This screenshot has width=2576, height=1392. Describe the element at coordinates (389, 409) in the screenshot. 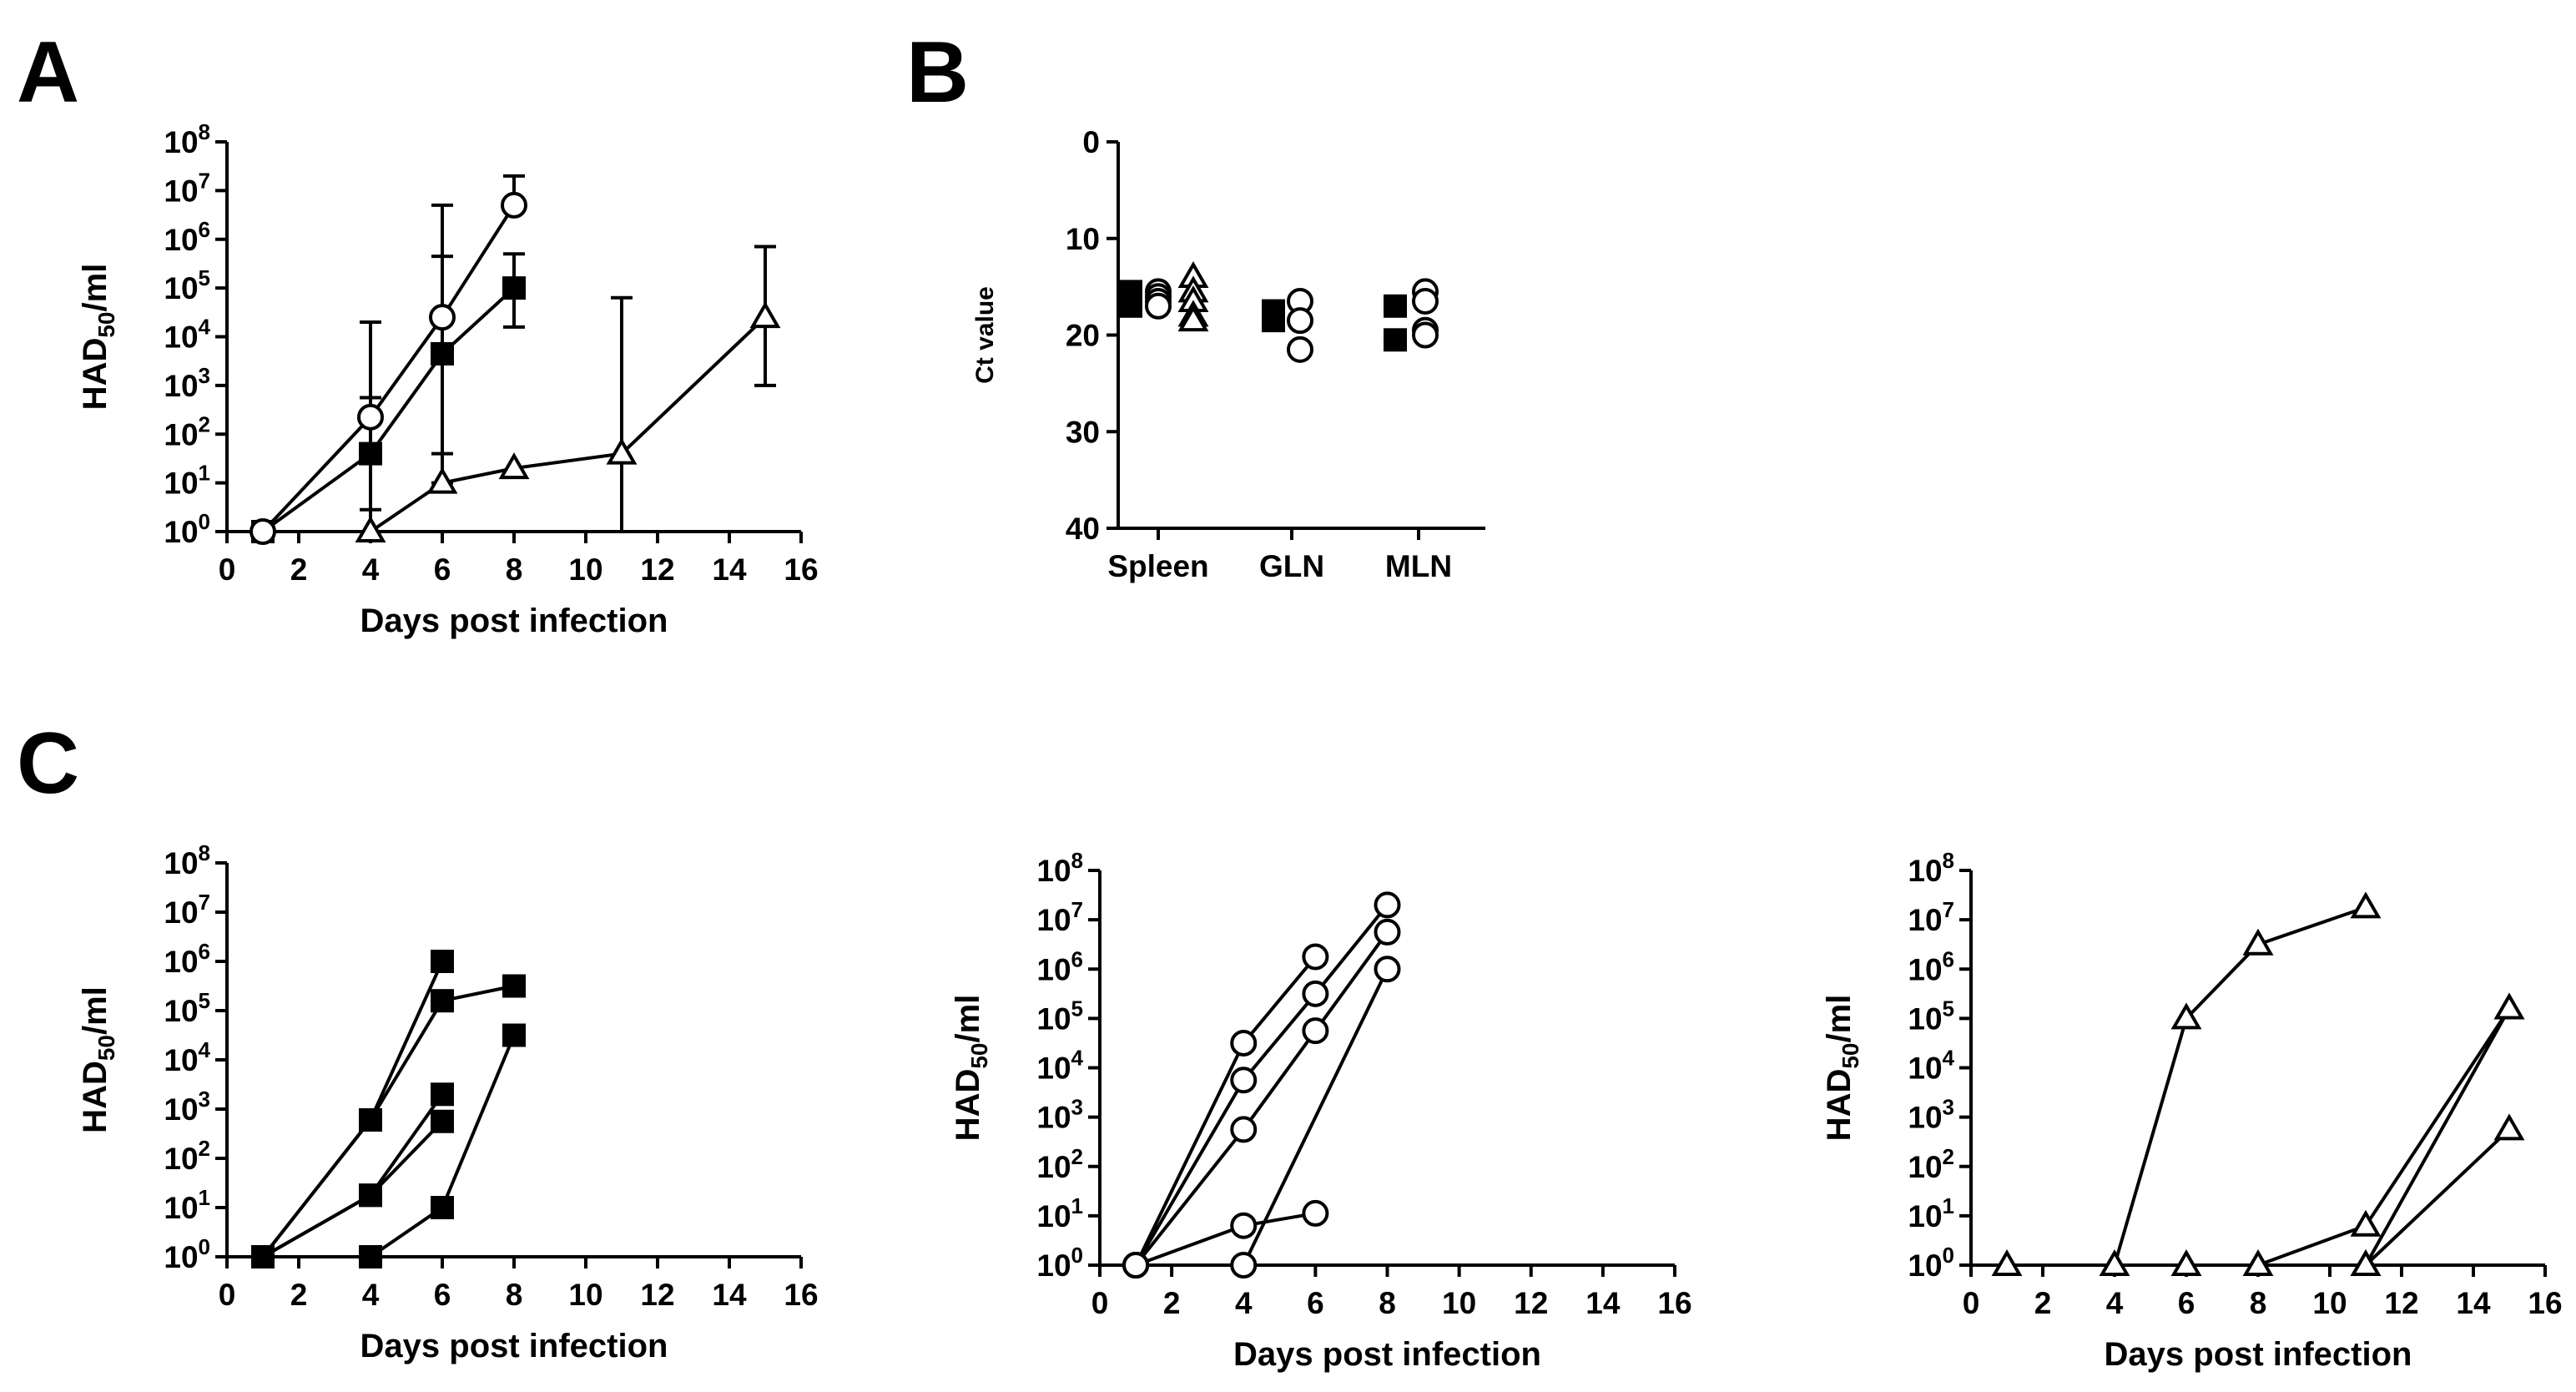

I see `series-line-filled-square` at that location.